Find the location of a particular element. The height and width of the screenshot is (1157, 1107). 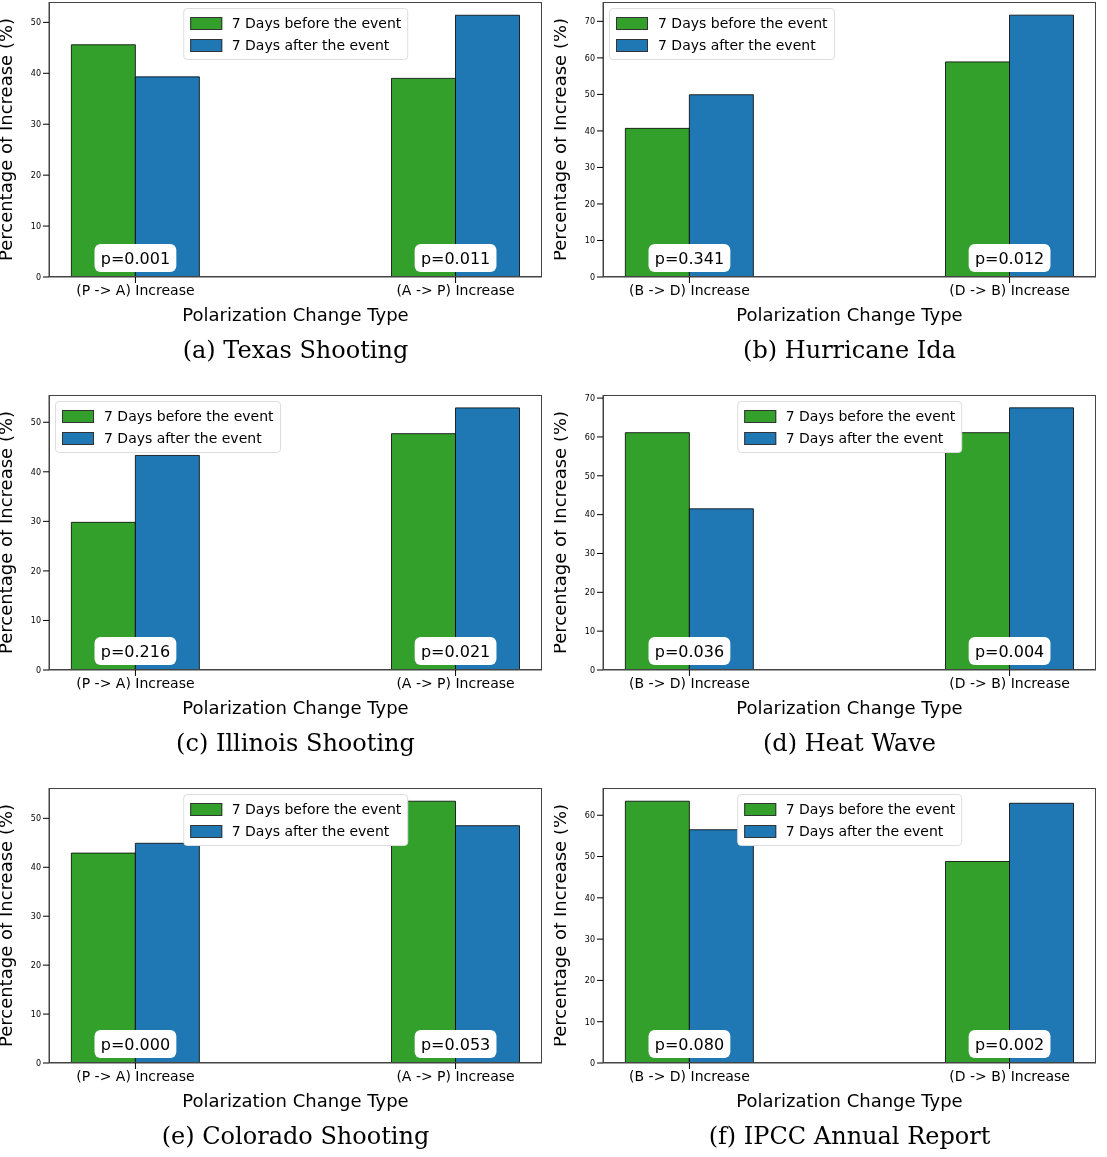

annotation: p=0.004 is located at coordinates (1009, 651).